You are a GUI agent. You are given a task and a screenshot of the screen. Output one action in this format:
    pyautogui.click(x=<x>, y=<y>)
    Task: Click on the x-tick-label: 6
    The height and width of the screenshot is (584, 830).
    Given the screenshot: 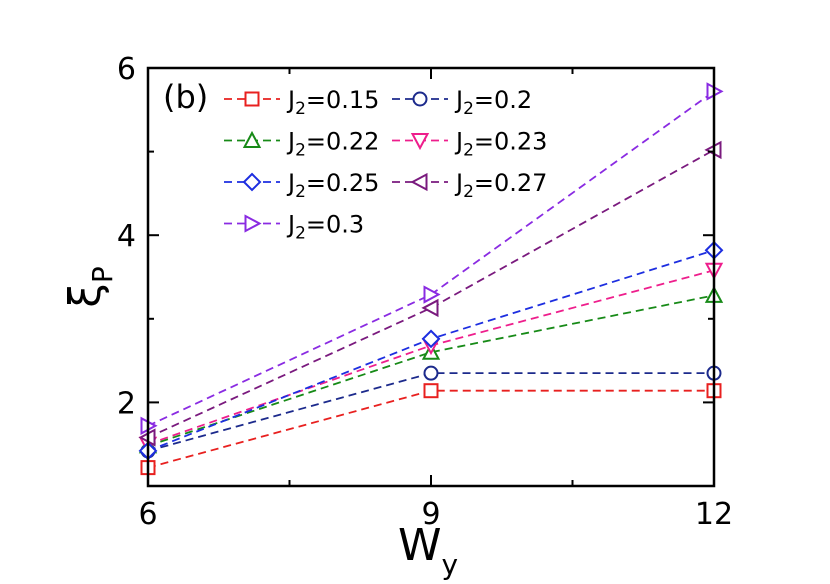 What is the action you would take?
    pyautogui.click(x=147, y=514)
    